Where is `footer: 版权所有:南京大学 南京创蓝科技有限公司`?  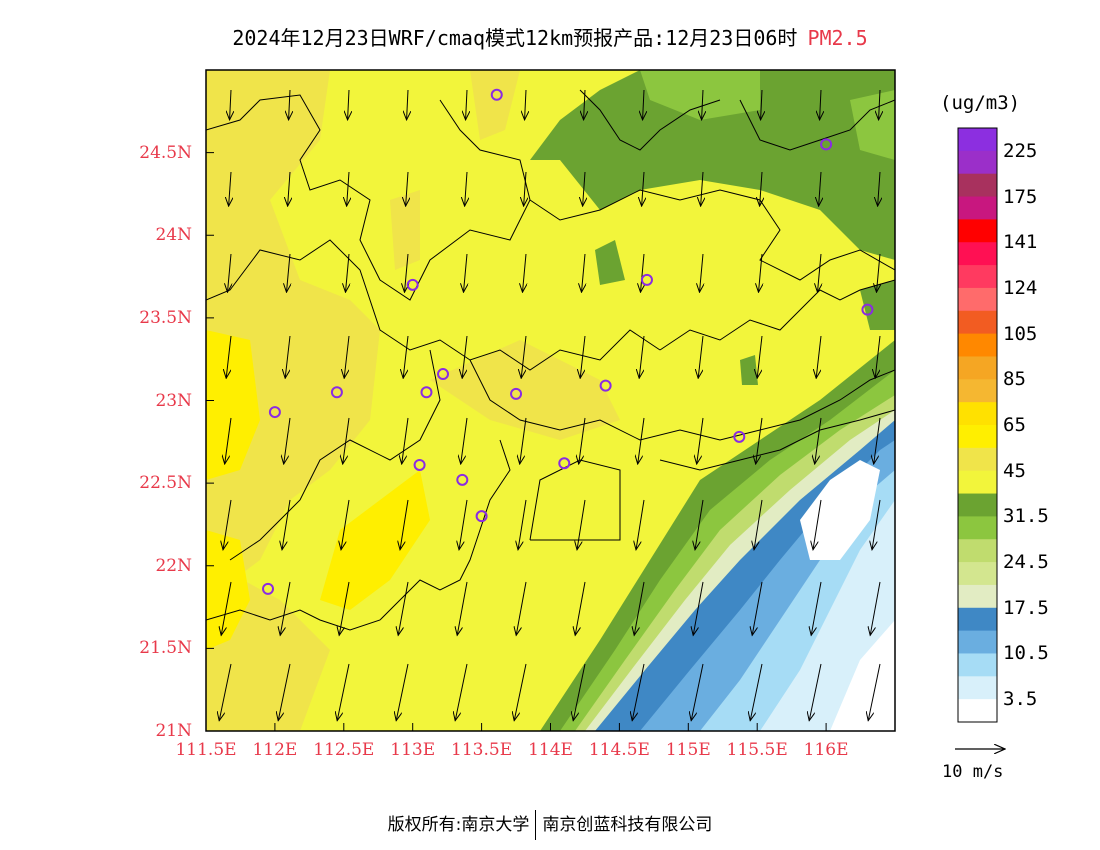 footer: 版权所有:南京大学 南京创蓝科技有限公司 is located at coordinates (550, 825).